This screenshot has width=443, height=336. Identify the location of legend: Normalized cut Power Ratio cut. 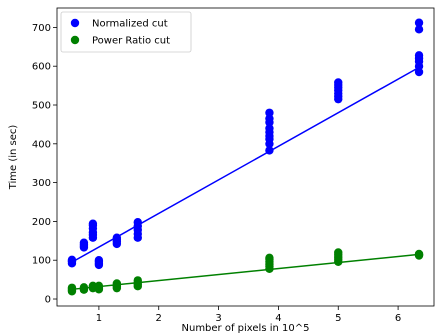
(126, 32).